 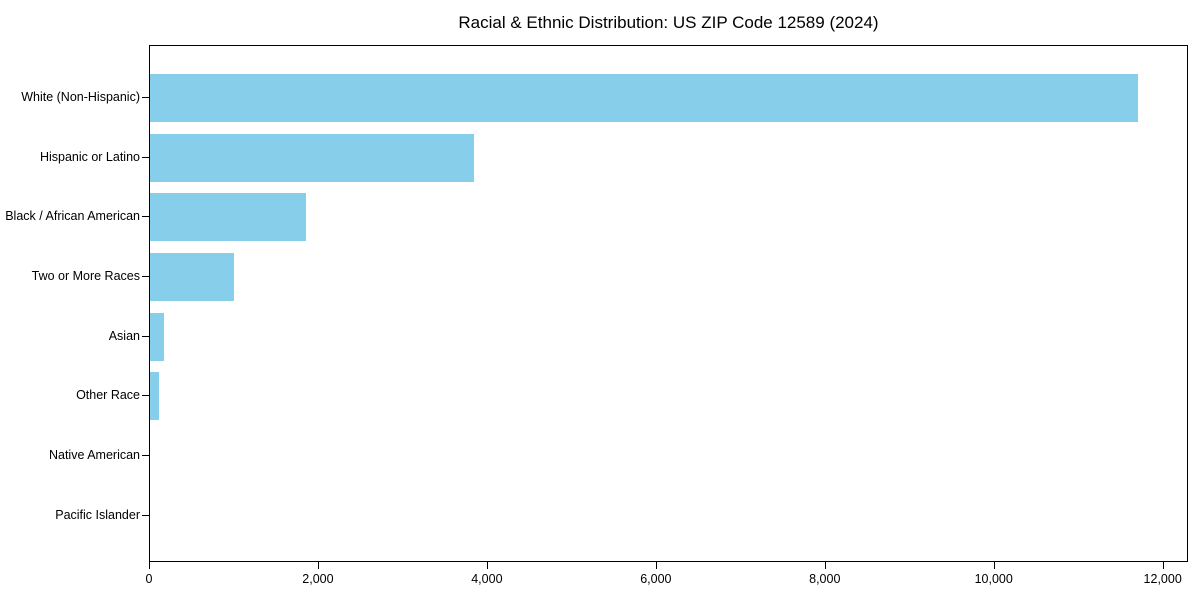 I want to click on x-tick-label: 2,000, so click(x=318, y=579).